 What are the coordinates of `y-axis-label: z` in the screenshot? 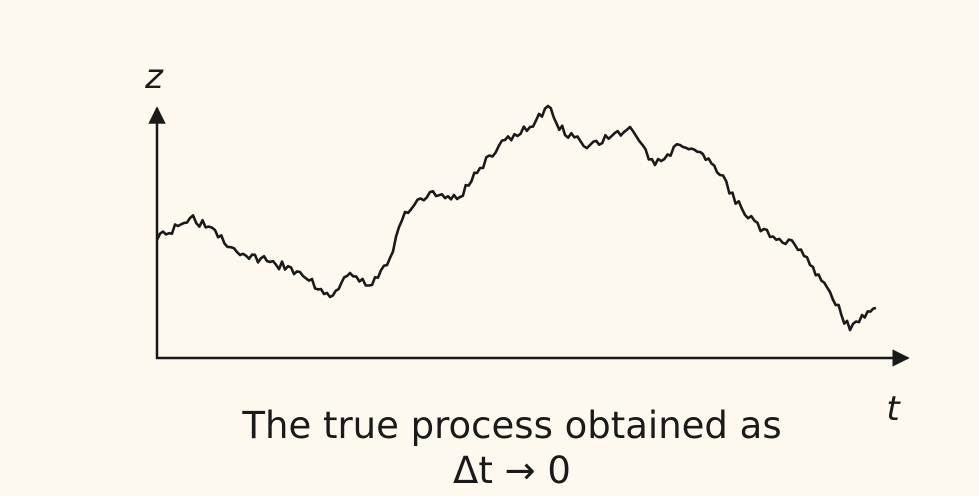 It's located at (154, 77).